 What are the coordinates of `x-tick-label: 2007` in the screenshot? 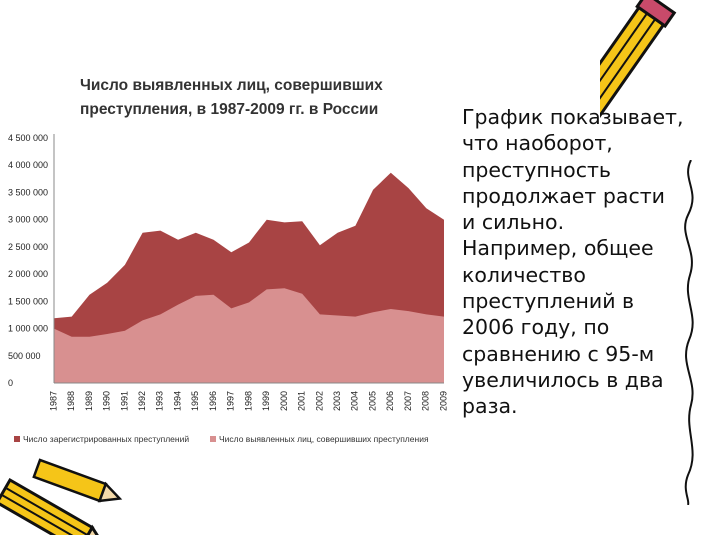 It's located at (408, 401).